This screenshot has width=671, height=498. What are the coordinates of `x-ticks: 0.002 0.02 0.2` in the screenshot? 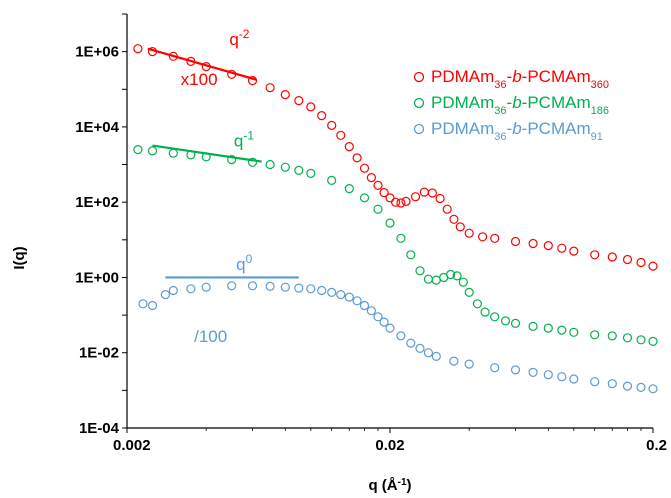 It's located at (390, 441).